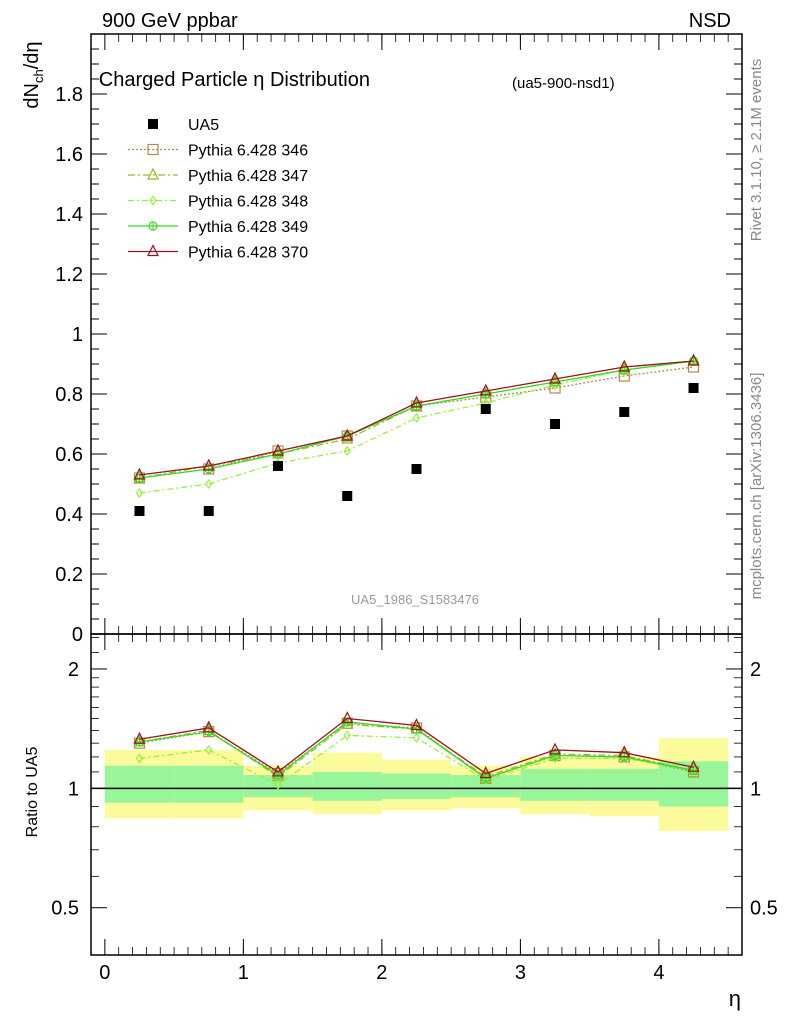  I want to click on y-tick-label: 0.2, so click(69, 575).